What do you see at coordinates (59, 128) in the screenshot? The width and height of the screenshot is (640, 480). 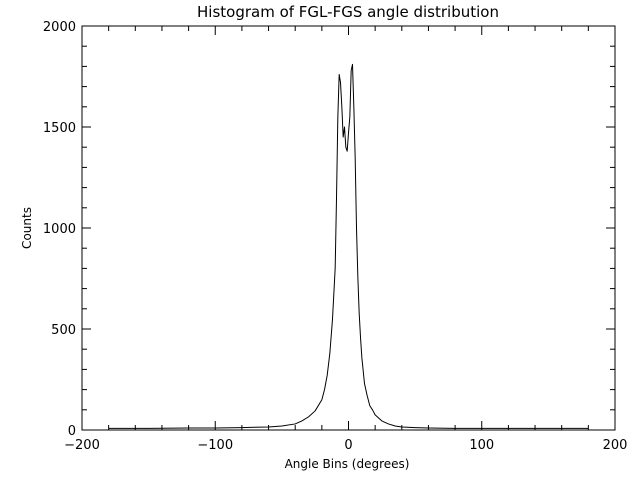 I see `y-tick-label: 1500` at bounding box center [59, 128].